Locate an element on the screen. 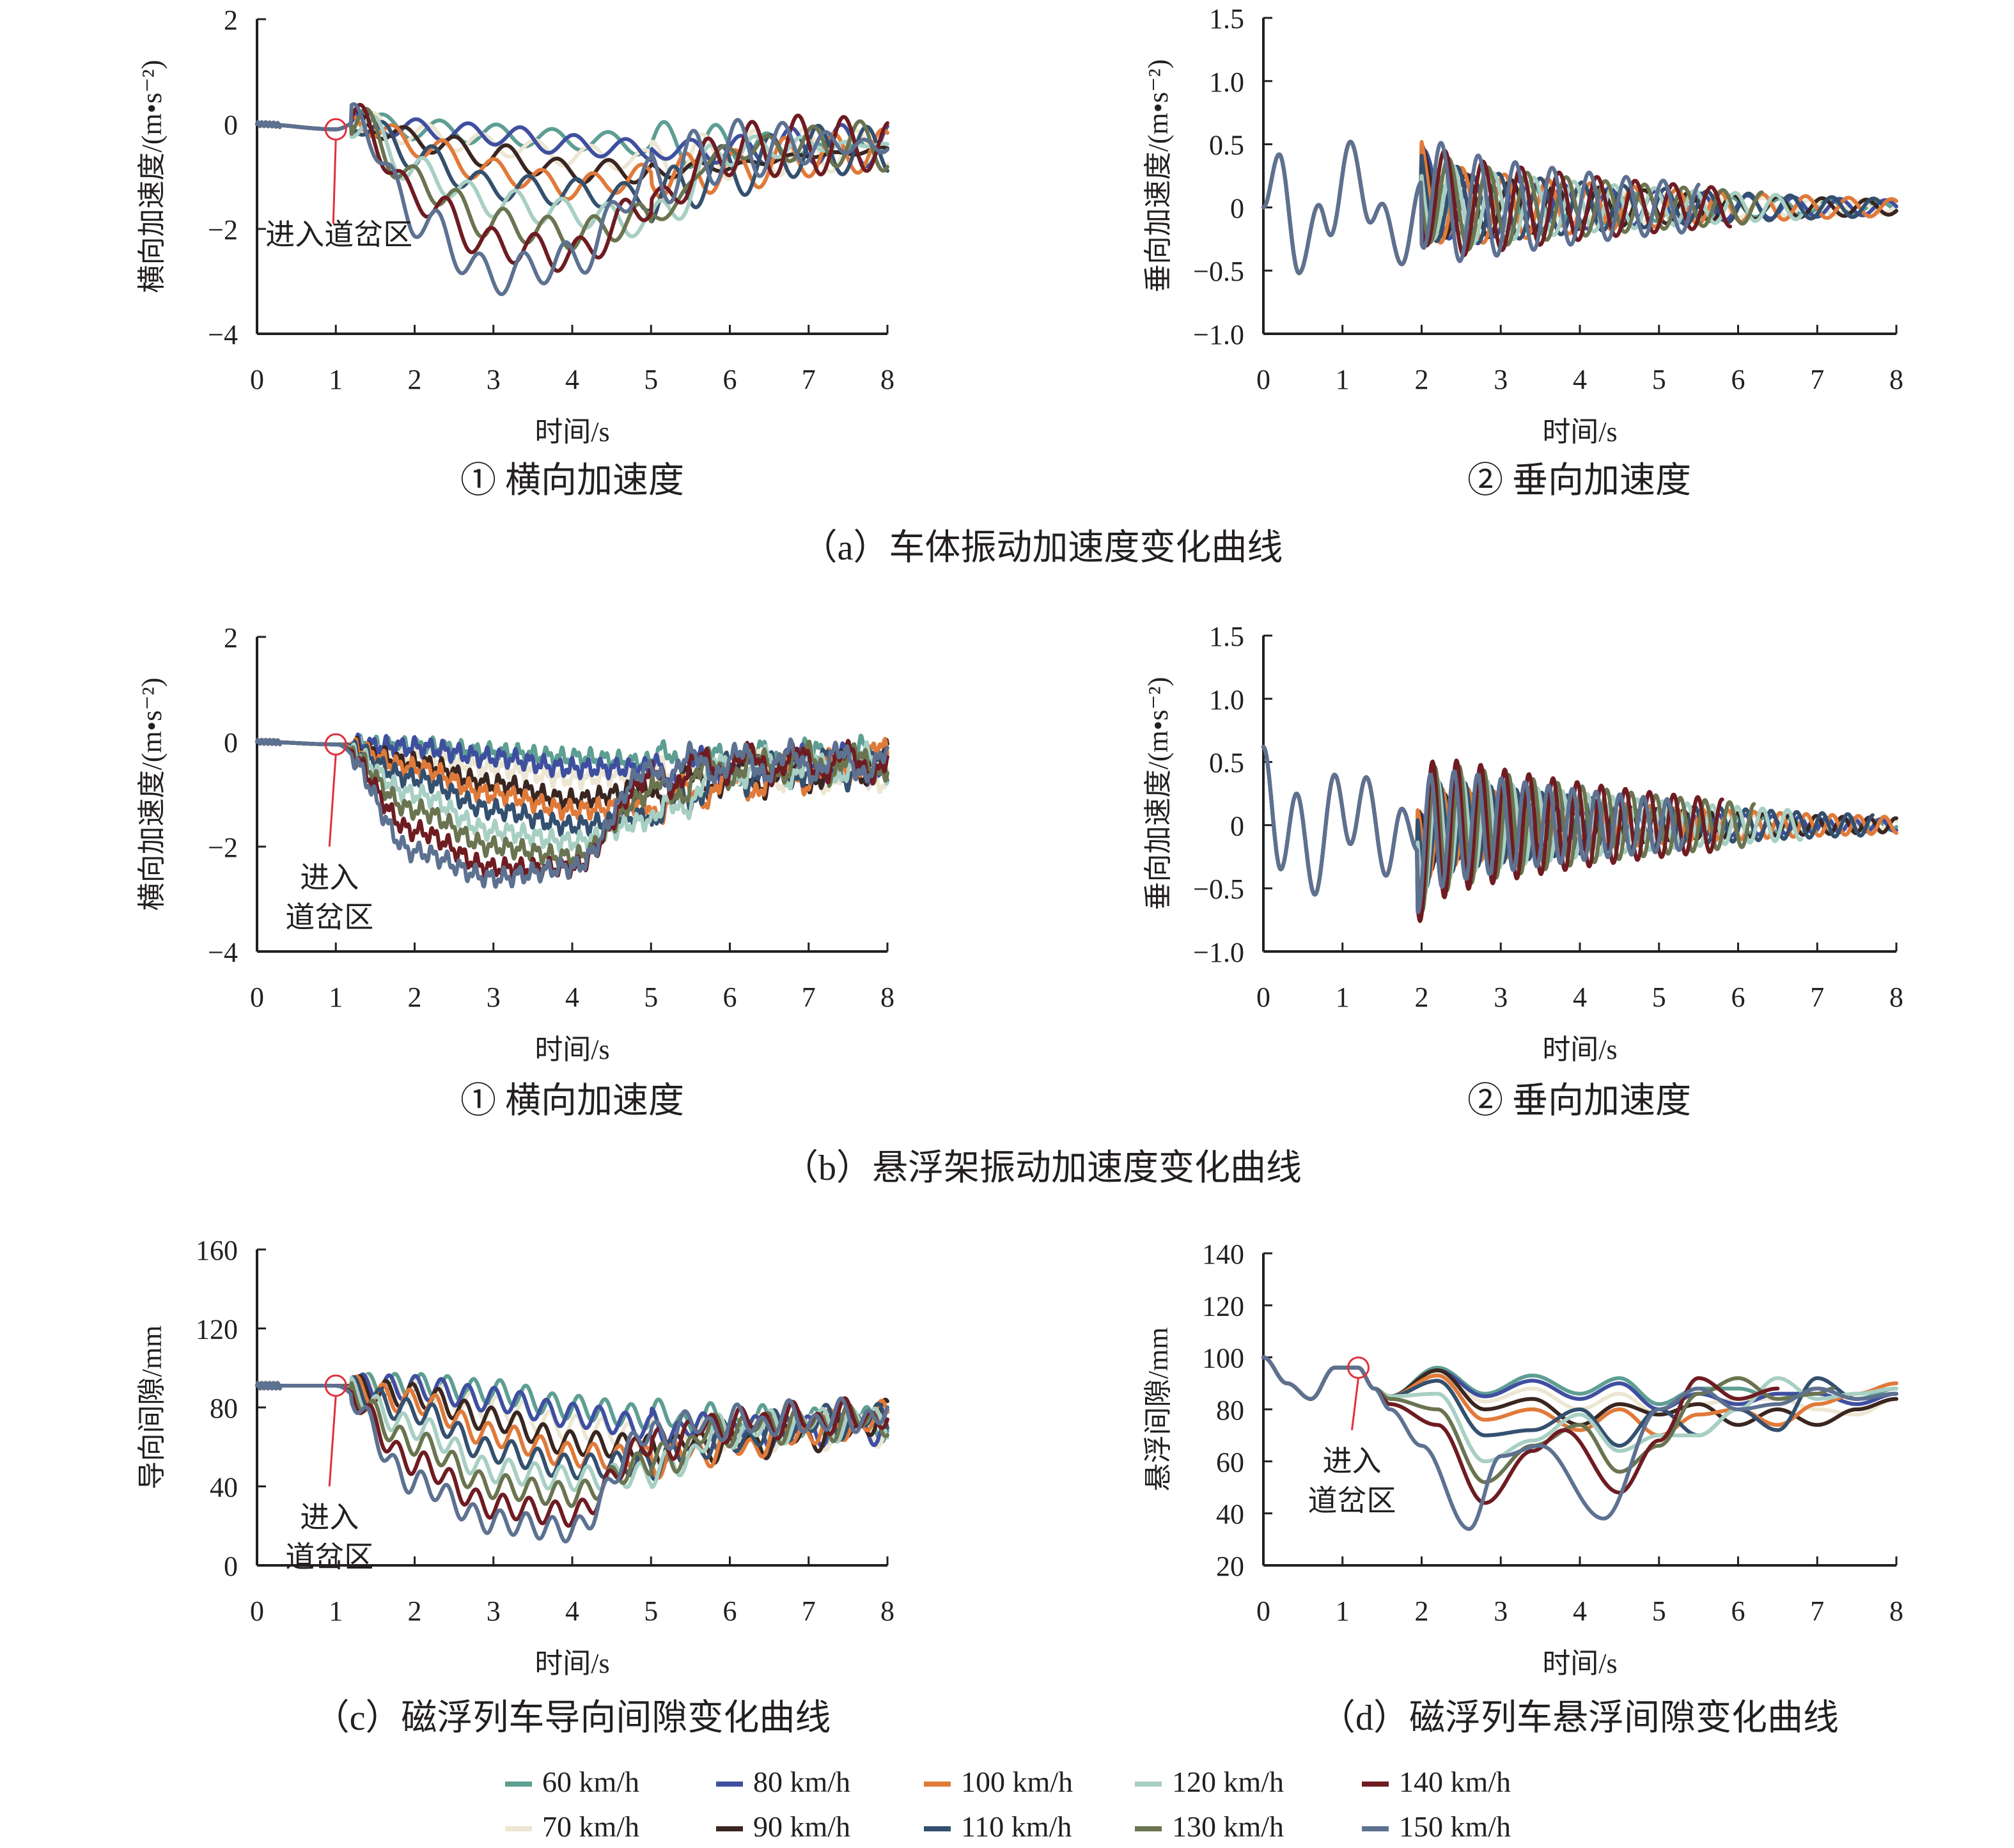 The height and width of the screenshot is (1848, 2014). legend-label: 110 km/h is located at coordinates (1016, 1826).